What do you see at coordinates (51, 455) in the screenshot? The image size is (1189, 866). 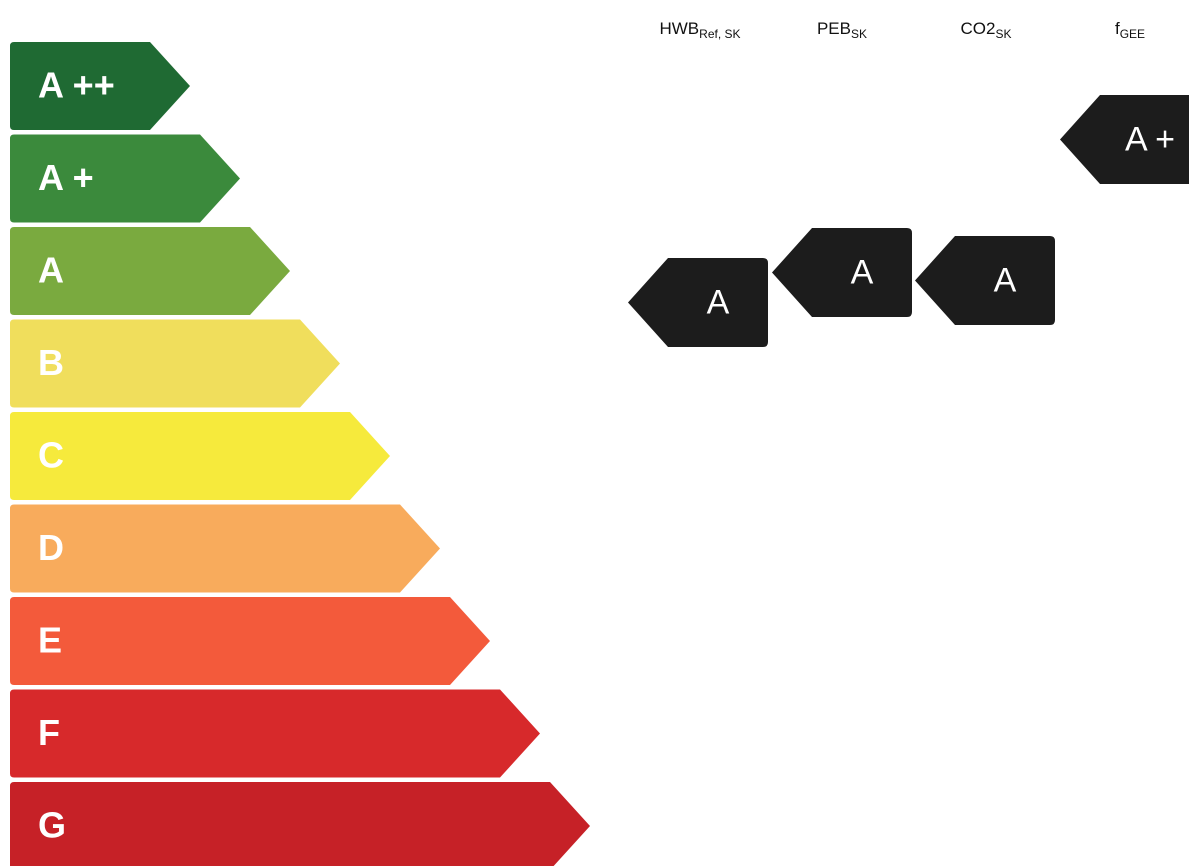 I see `class-label: C` at bounding box center [51, 455].